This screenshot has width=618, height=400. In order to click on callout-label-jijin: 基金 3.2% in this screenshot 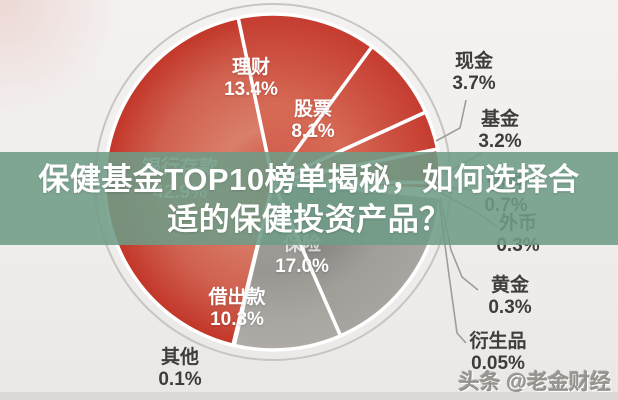, I will do `click(500, 130)`.